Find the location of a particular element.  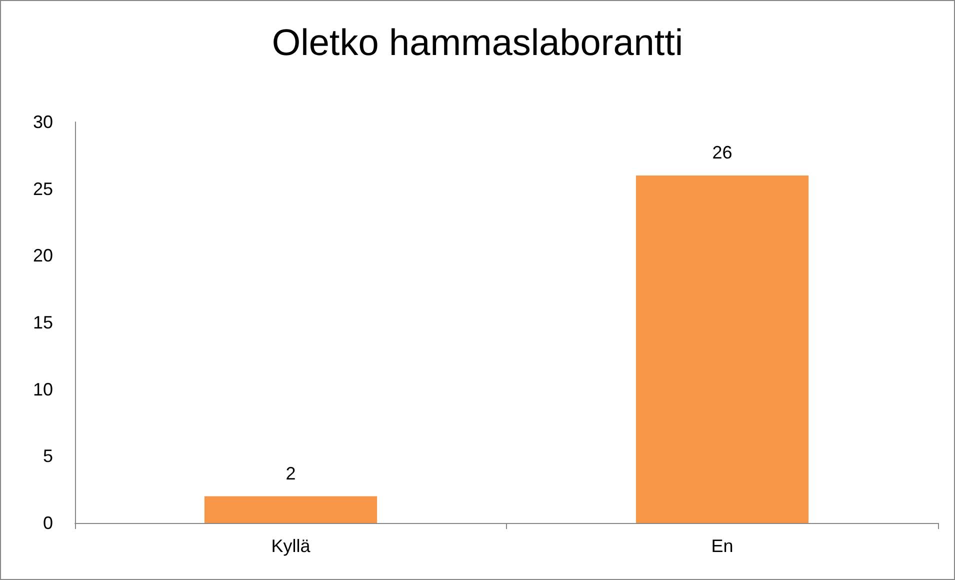

y-tick-label: 15 is located at coordinates (42, 322).